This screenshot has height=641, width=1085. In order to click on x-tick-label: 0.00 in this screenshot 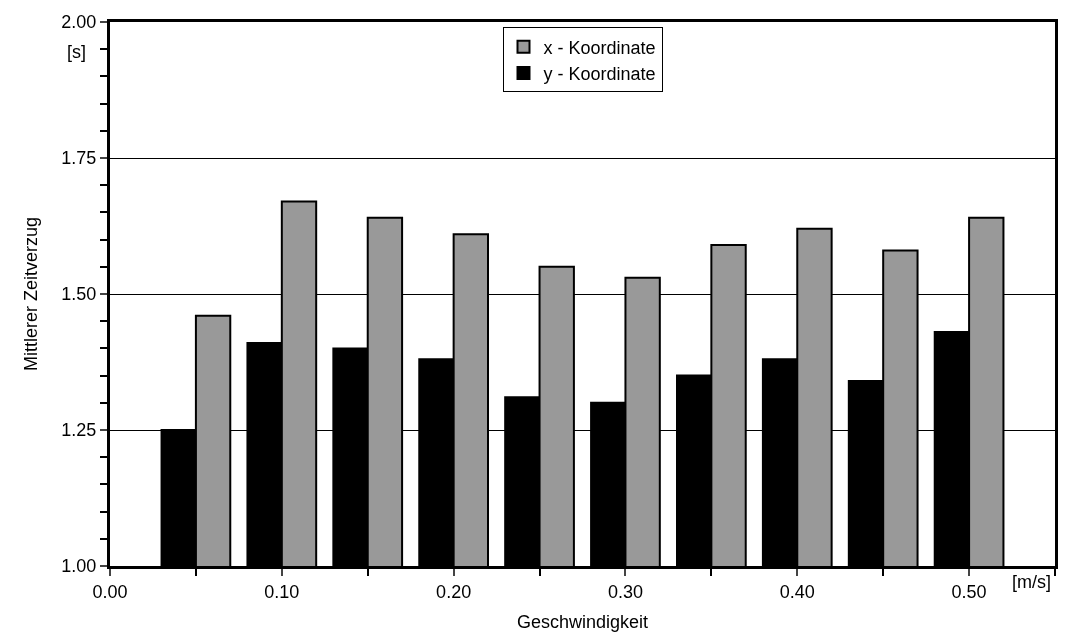, I will do `click(110, 591)`.